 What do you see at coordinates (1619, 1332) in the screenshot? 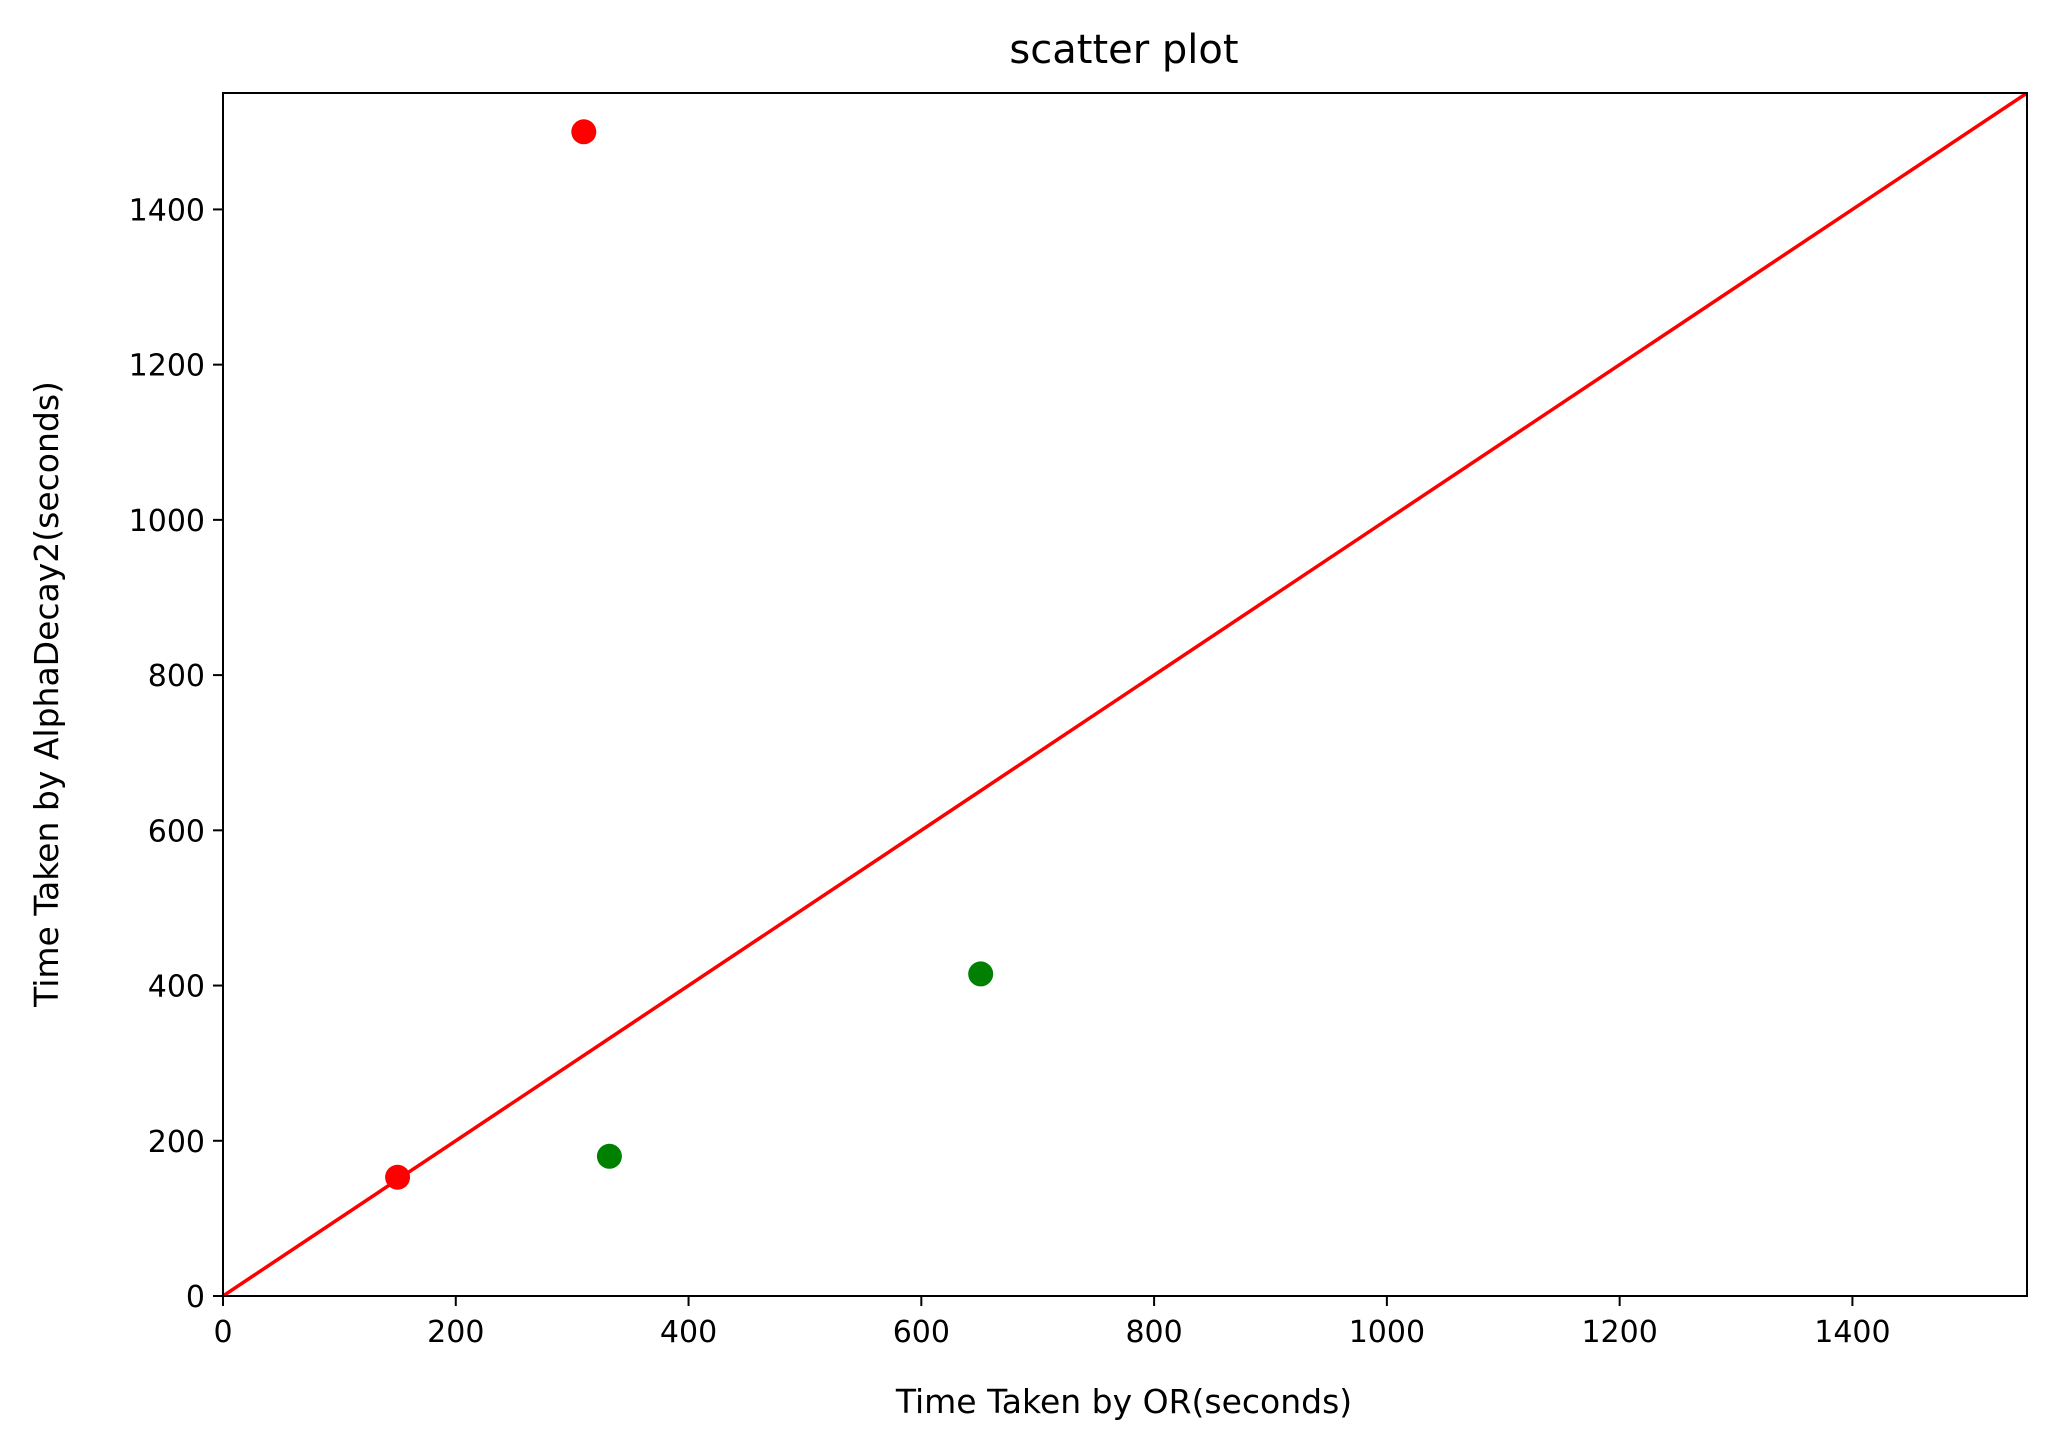
I see `x-tick-label: 1200` at bounding box center [1619, 1332].